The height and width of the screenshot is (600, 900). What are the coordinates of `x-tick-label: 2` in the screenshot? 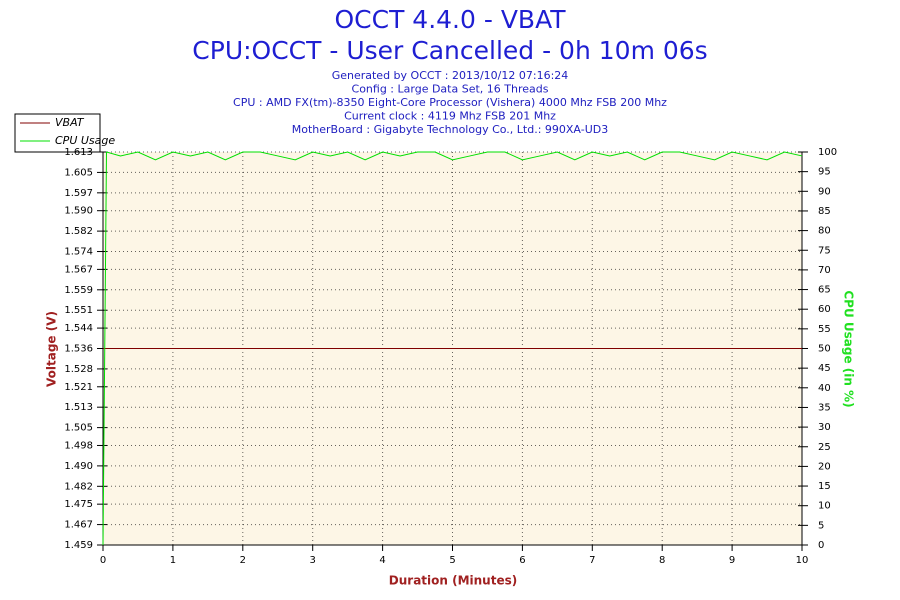 It's located at (243, 560).